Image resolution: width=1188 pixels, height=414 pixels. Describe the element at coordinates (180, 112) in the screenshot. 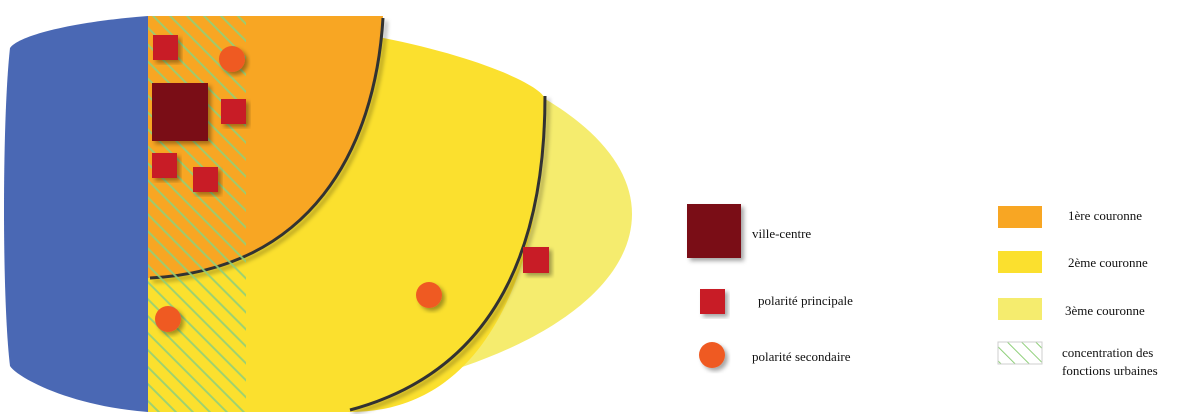

I see `ville-centre-marker` at that location.